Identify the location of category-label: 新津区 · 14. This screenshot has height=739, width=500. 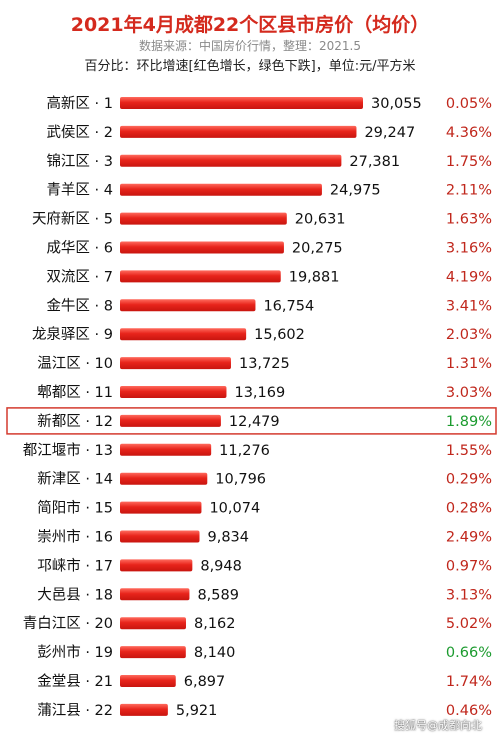
(75, 479).